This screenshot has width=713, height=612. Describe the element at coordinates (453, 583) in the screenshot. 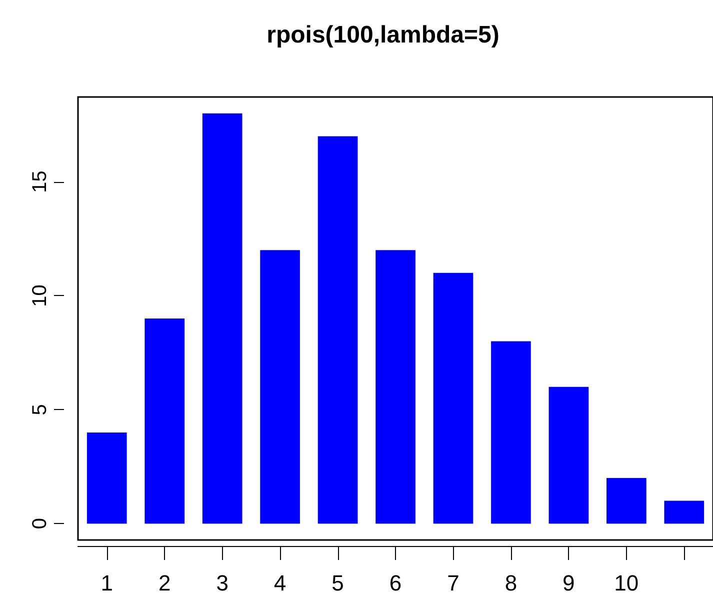

I see `x-tick-label: 7` at that location.